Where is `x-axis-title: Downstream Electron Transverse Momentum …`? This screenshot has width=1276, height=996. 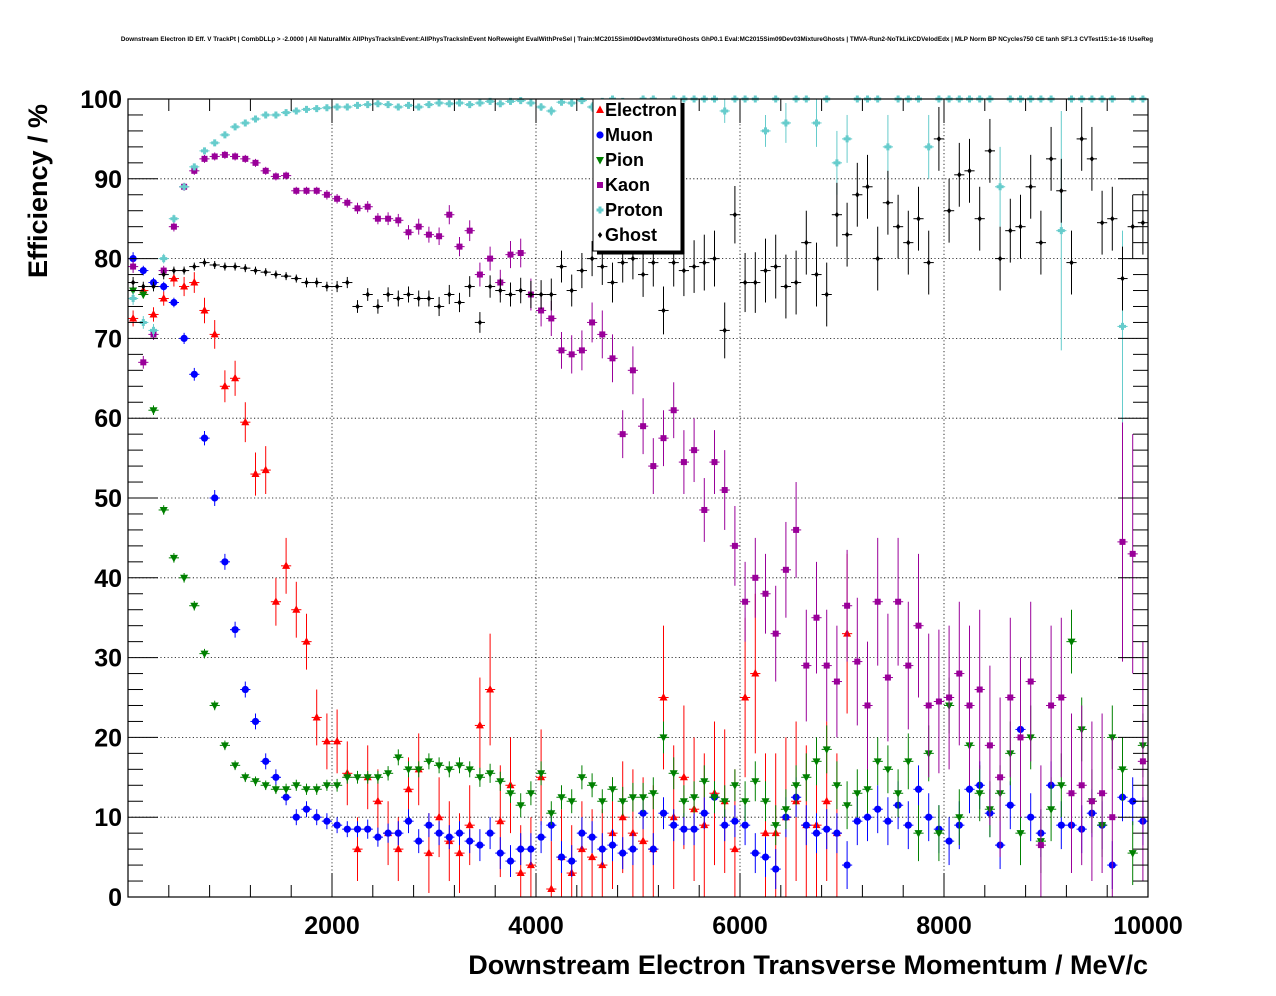 x-axis-title: Downstream Electron Transverse Momentum … is located at coordinates (808, 965).